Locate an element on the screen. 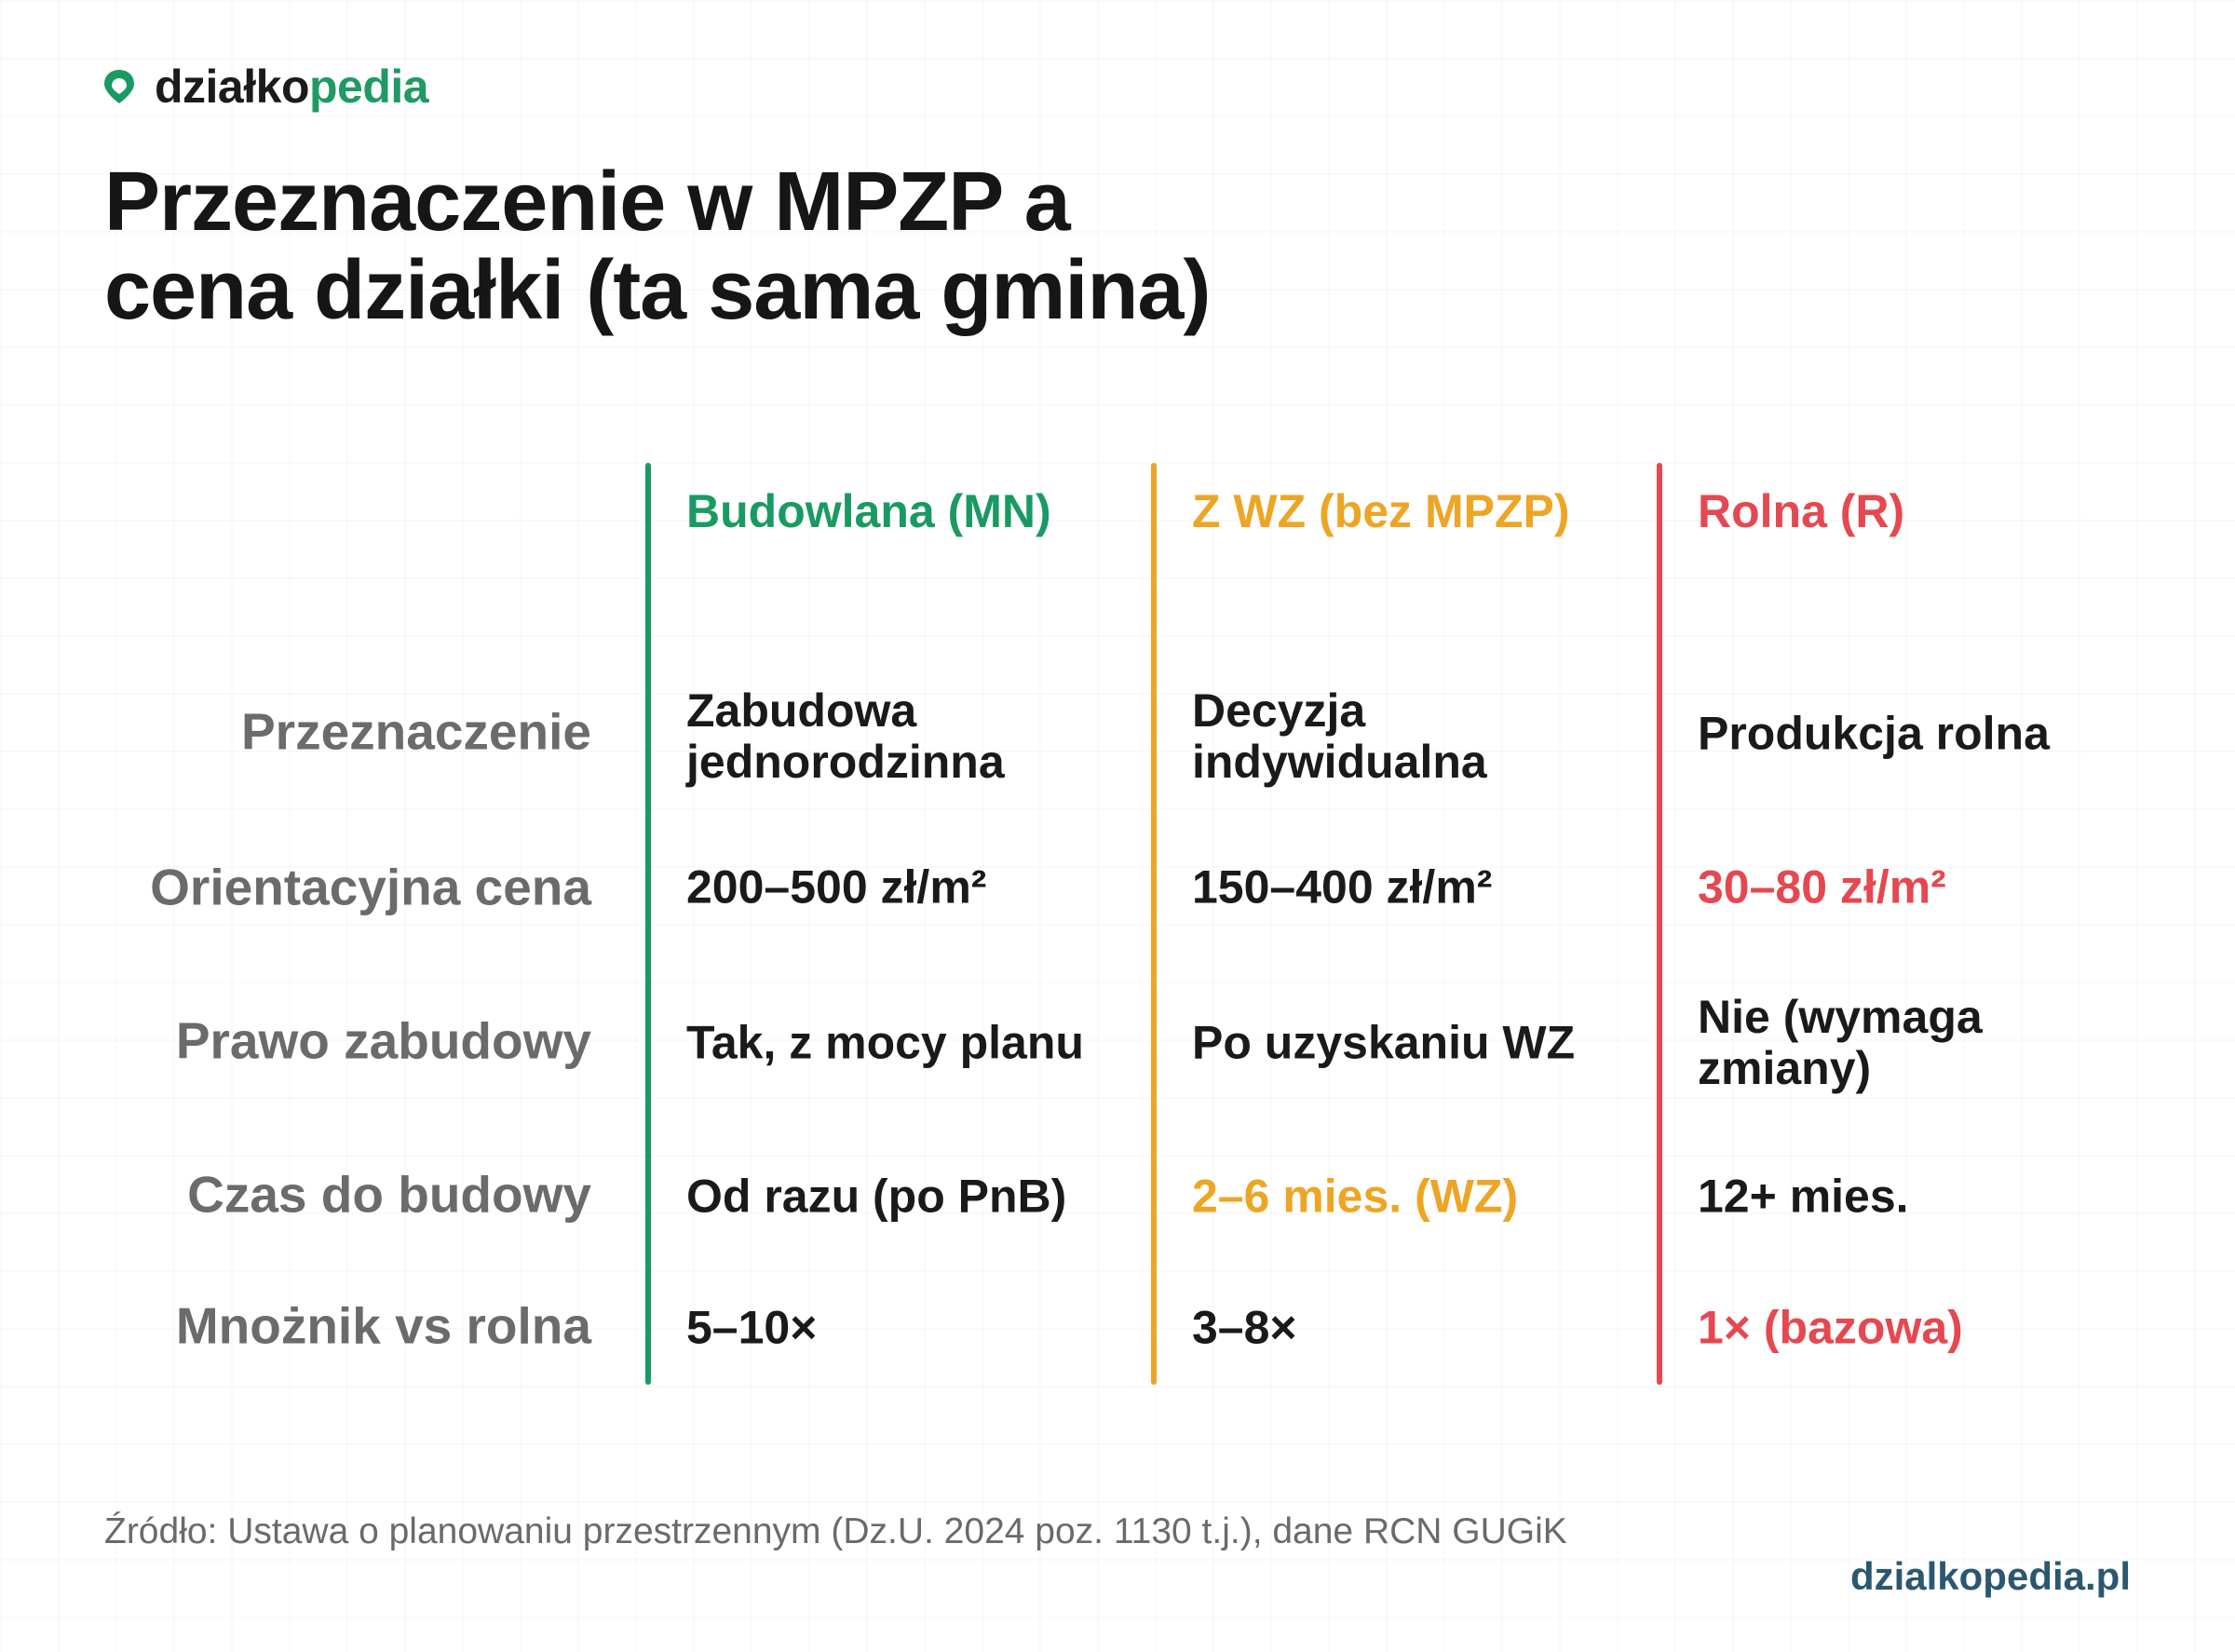  row-label-przeznaczenie: Przeznaczenie is located at coordinates (415, 731).